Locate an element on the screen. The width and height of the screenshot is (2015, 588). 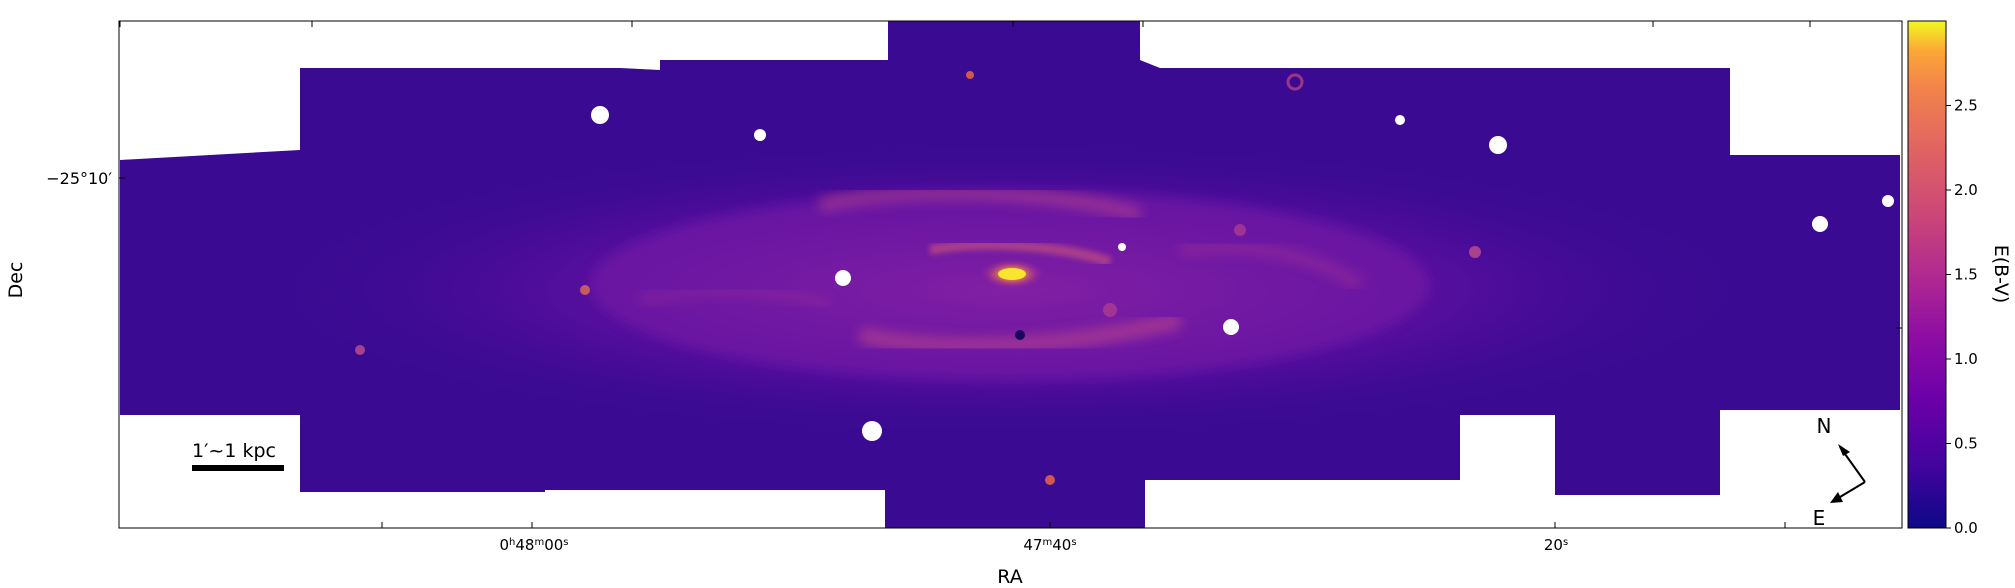
compass: N E is located at coordinates (1839, 472).